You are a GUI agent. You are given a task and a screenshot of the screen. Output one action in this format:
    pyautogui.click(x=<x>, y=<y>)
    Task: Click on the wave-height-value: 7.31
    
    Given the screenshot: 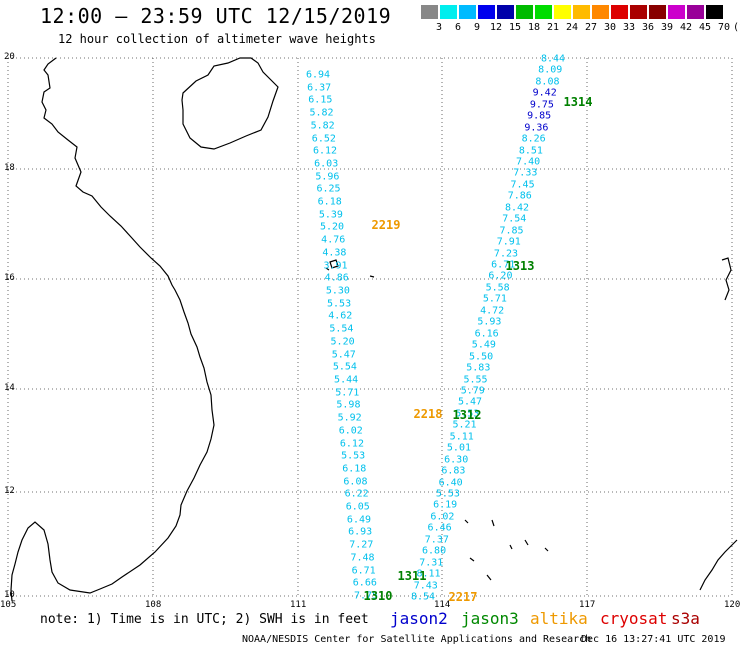 What is the action you would take?
    pyautogui.click(x=431, y=563)
    